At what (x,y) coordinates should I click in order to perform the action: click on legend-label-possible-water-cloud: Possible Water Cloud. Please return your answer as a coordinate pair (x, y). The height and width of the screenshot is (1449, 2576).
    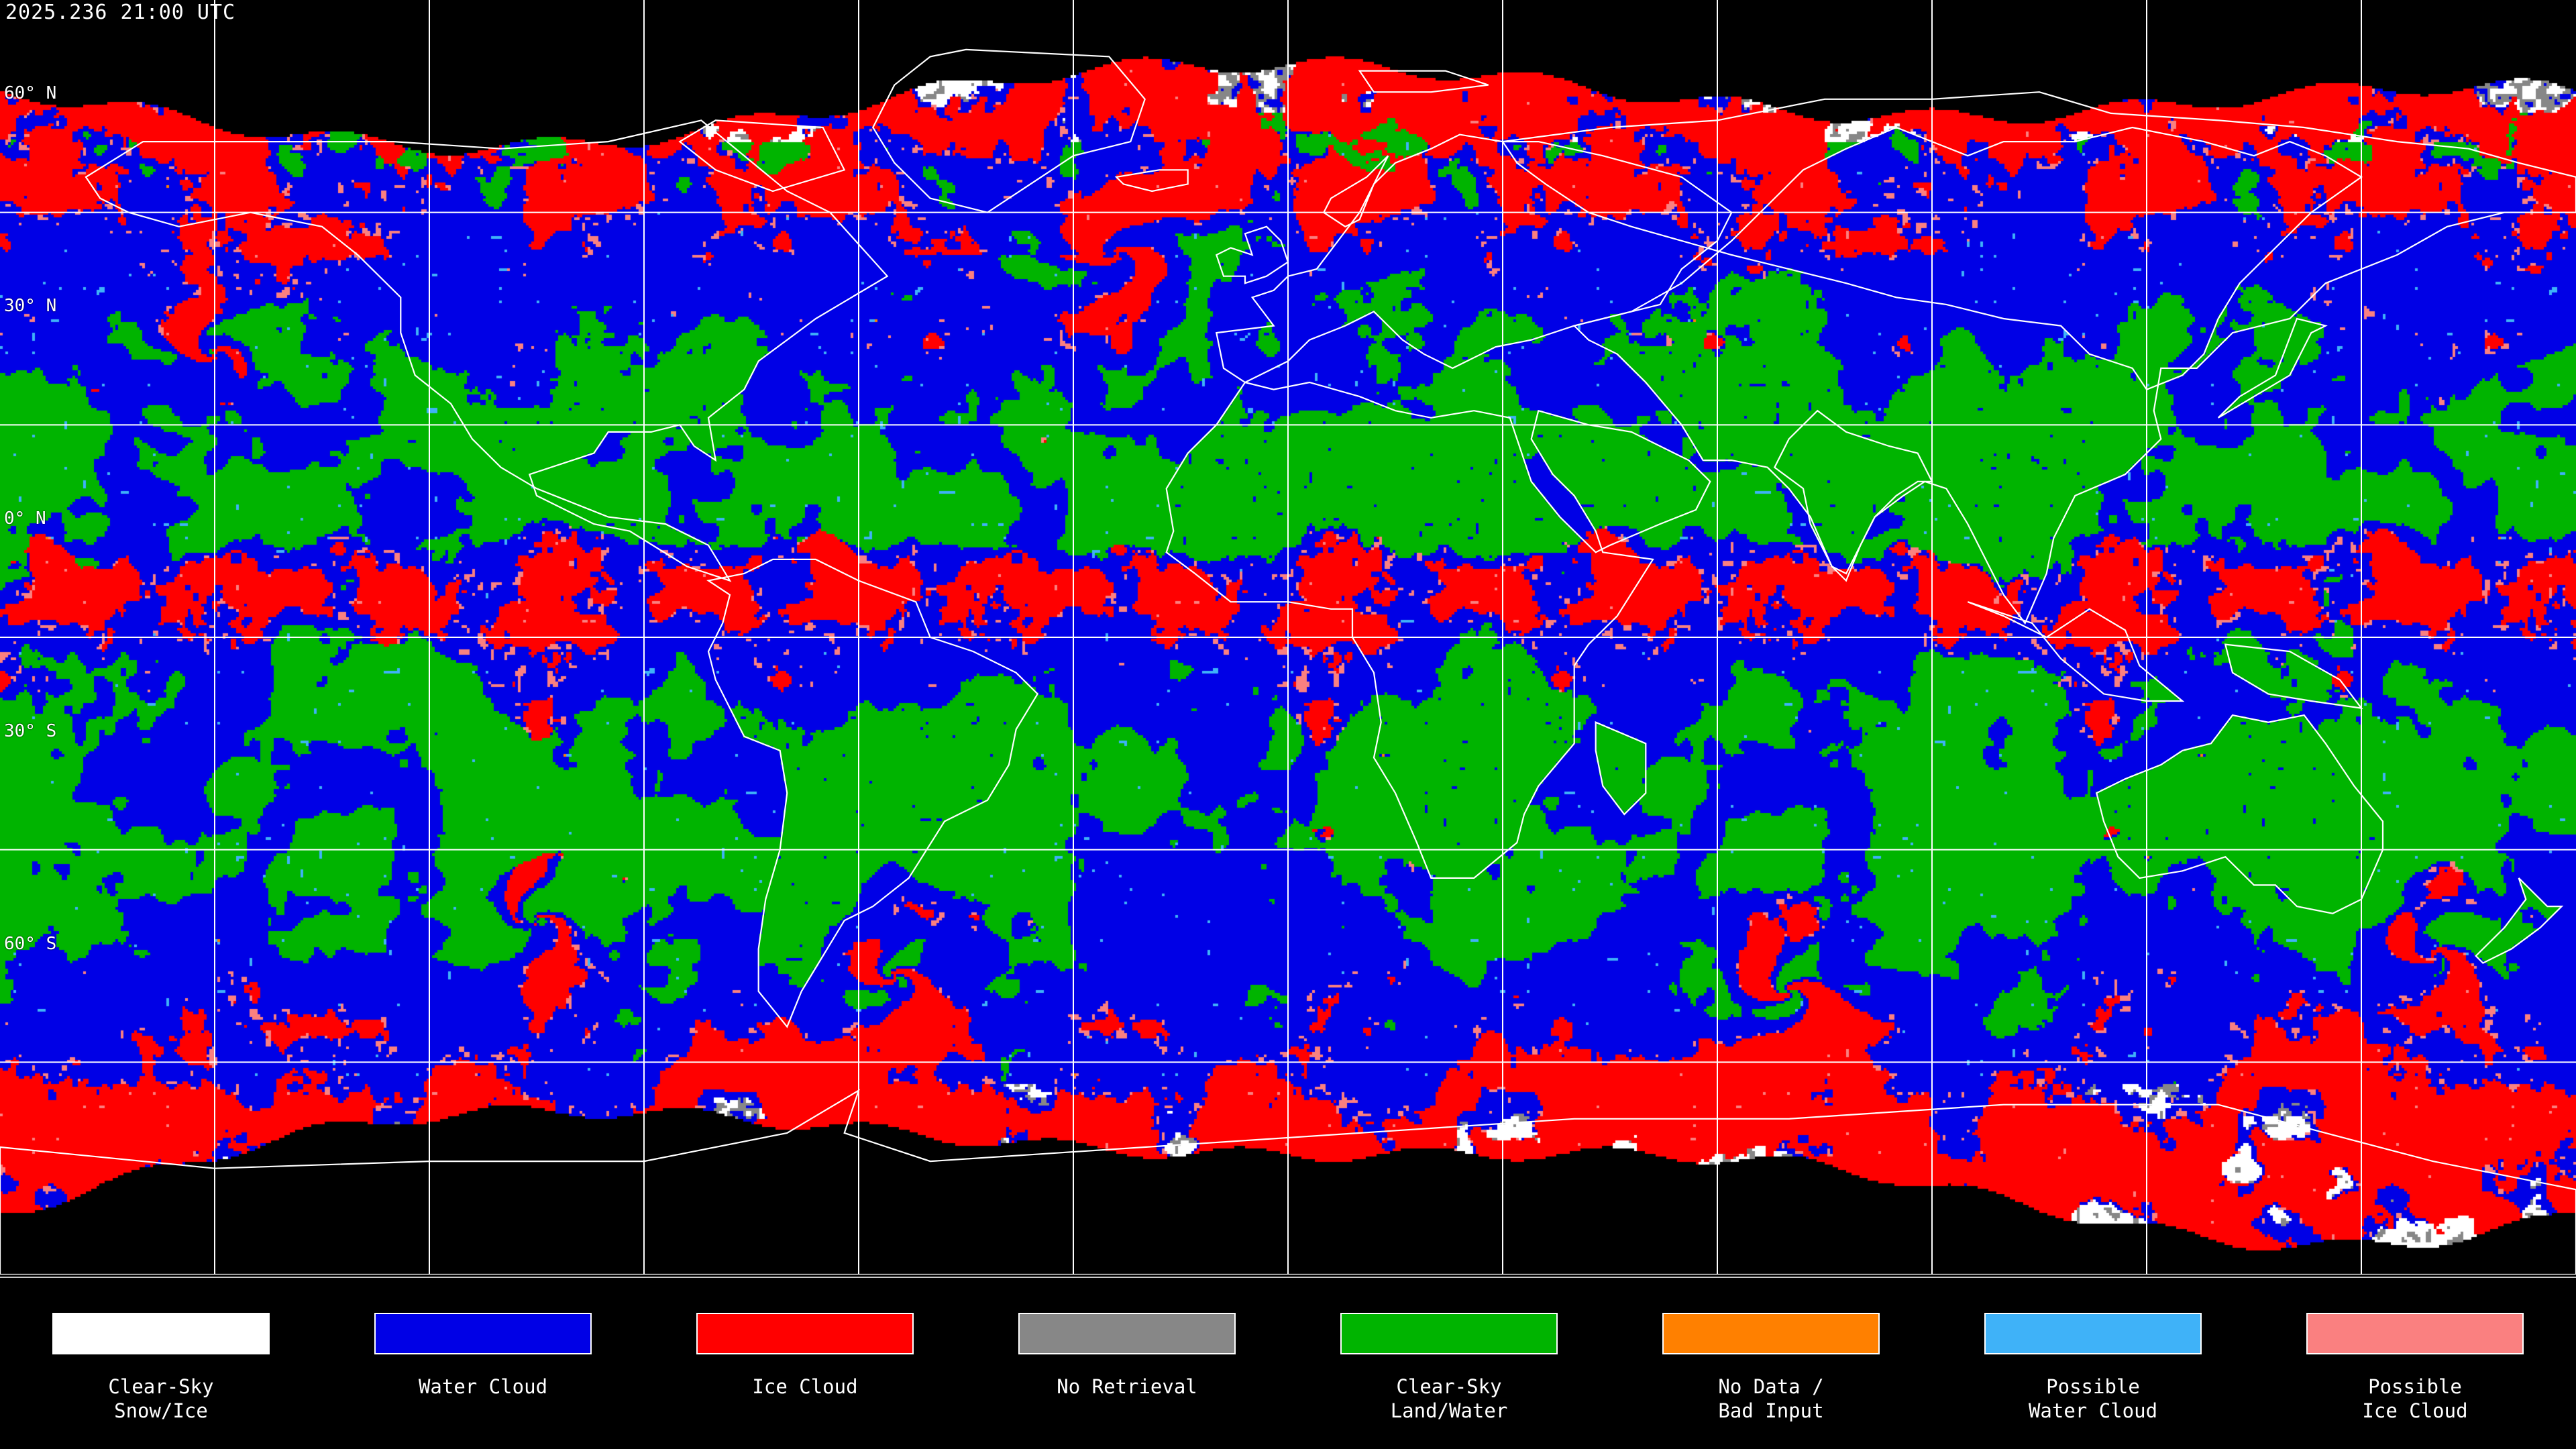
    Looking at the image, I should click on (2093, 1398).